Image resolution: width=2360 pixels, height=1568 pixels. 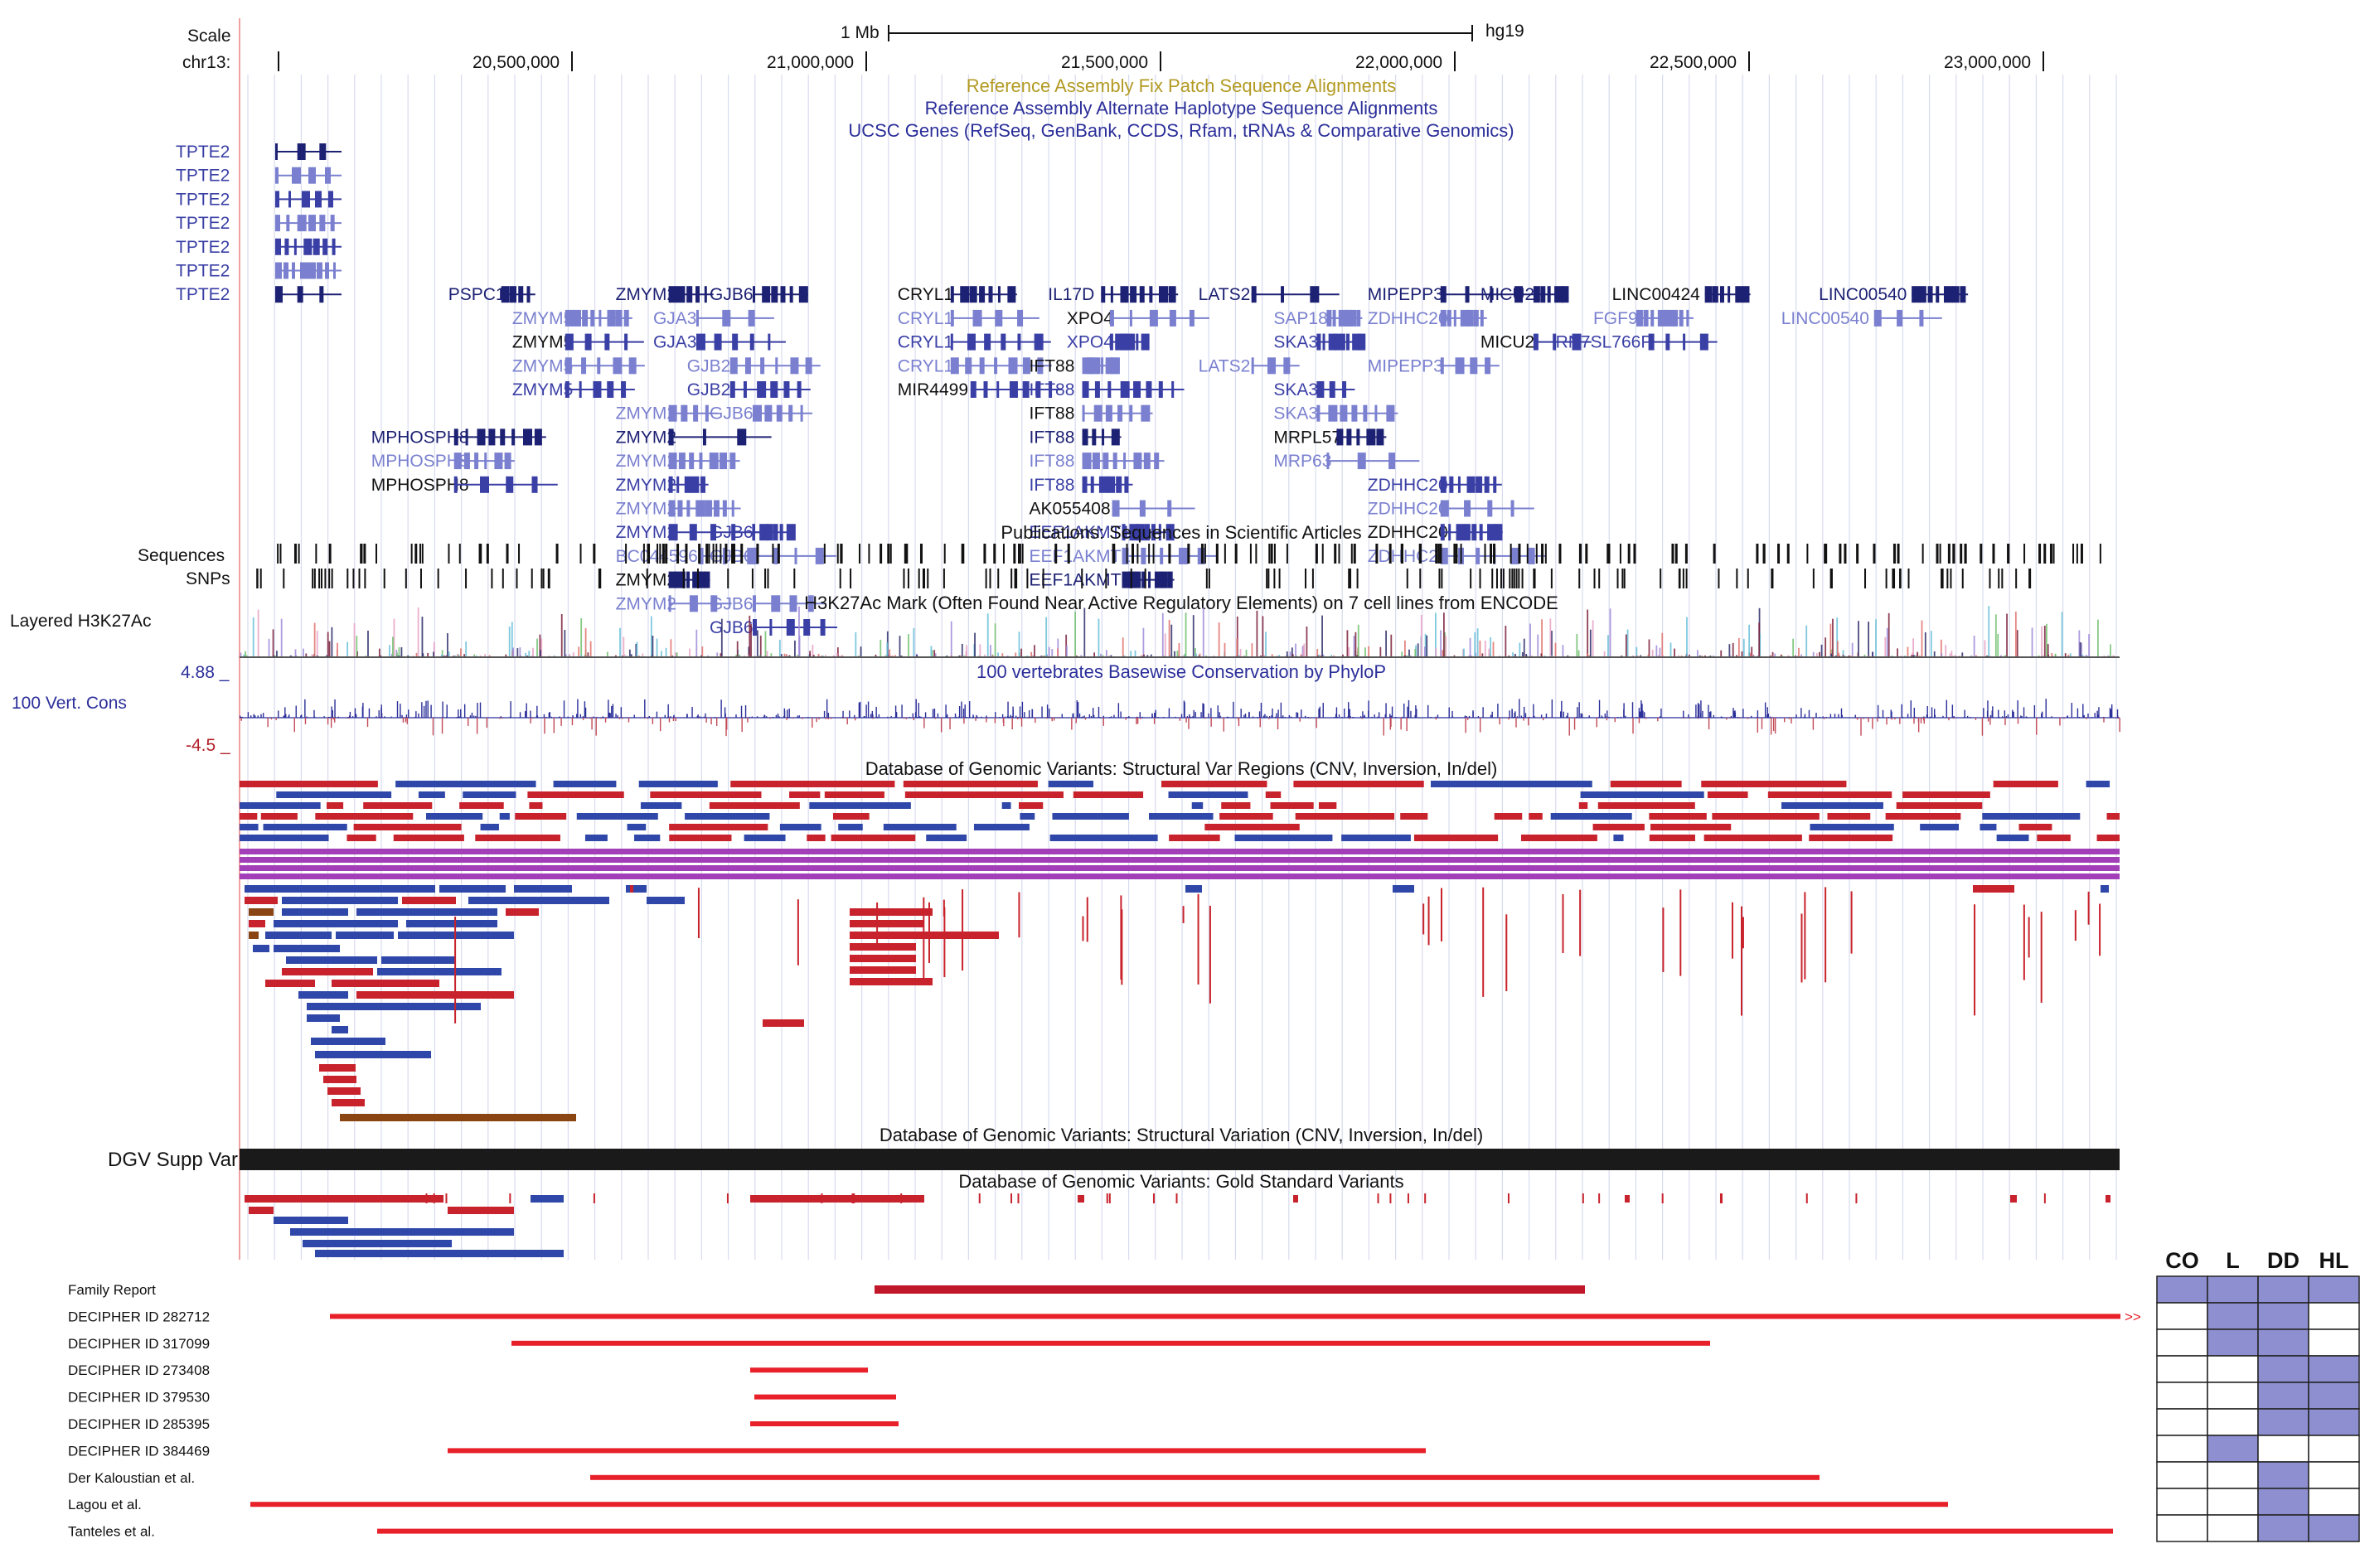 I want to click on dgv-thin-mark, so click(x=1183, y=914).